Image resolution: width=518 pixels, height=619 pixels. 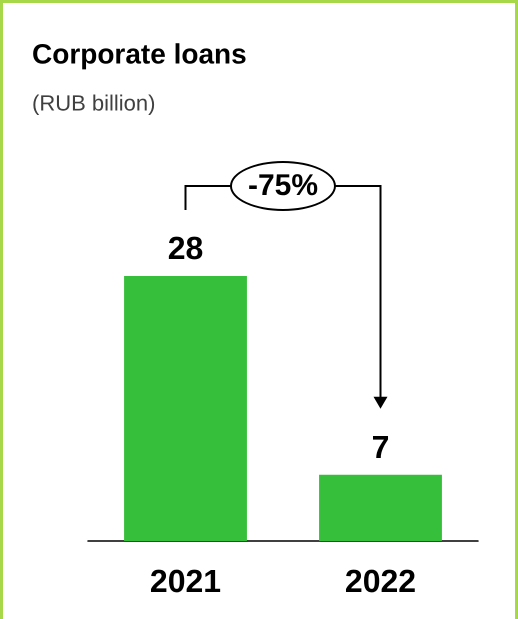 I want to click on x-tick-label: 2021, so click(x=186, y=581).